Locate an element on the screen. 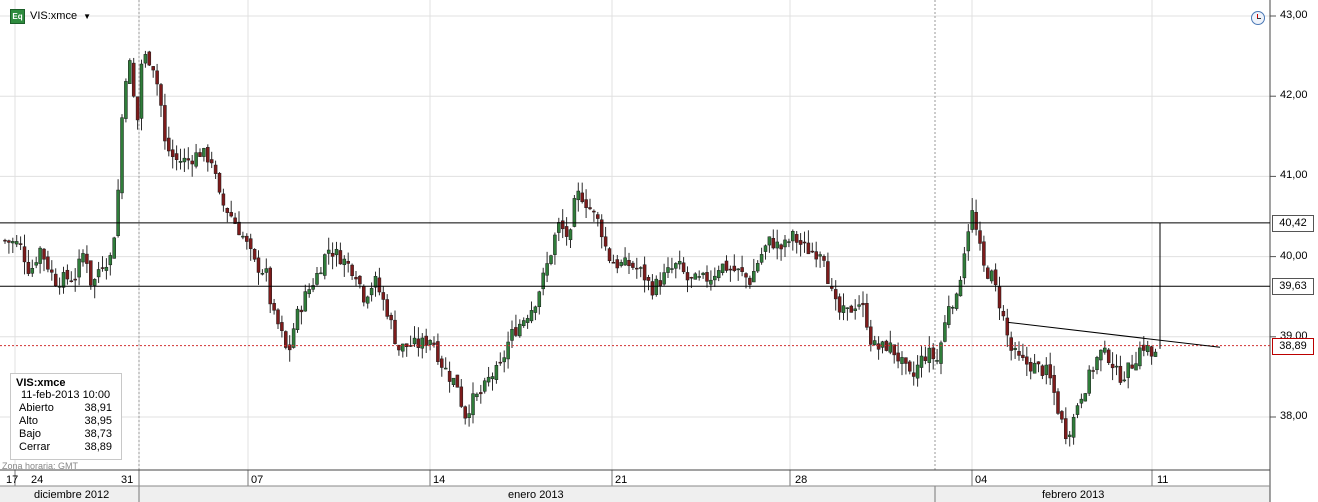 The width and height of the screenshot is (1318, 502). dropdown-caret-icon: ▼ is located at coordinates (87, 16).